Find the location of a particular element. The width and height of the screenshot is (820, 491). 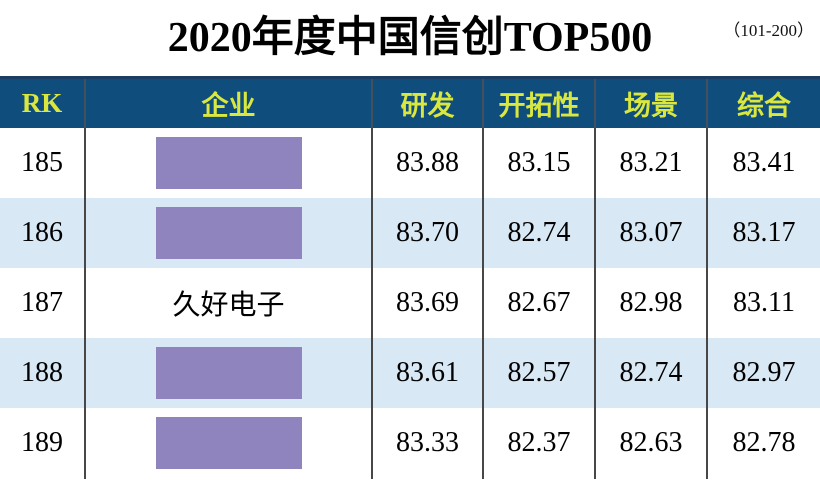

rank-cell: 187 is located at coordinates (42, 302).